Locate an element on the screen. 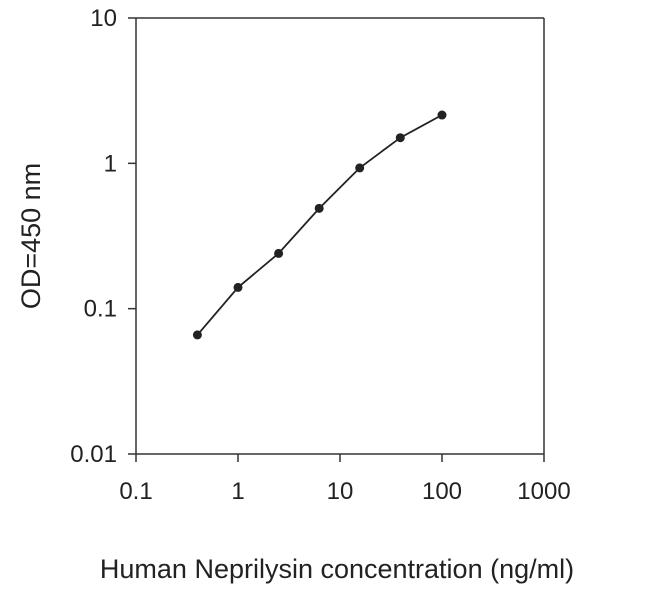 This screenshot has width=650, height=599. y-tick-label: 0.01 is located at coordinates (93, 454).